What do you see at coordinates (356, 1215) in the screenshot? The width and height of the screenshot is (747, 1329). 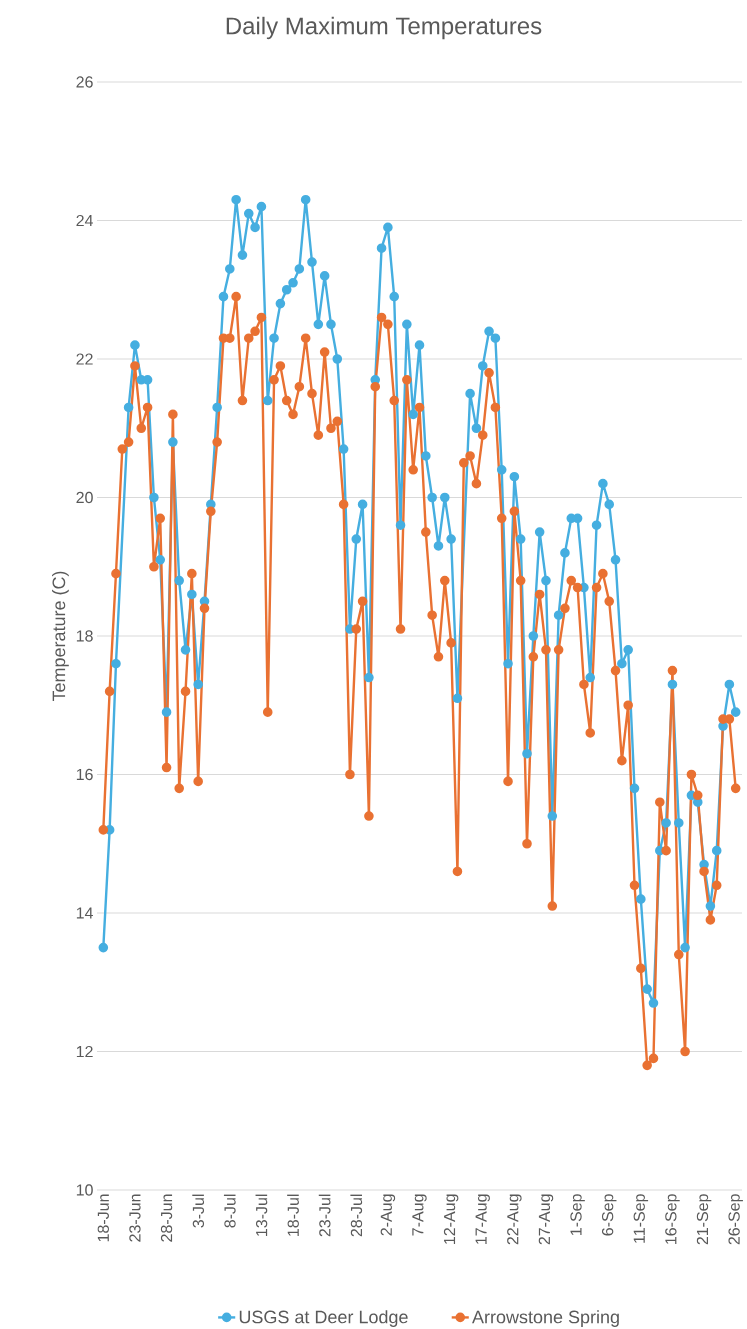 I see `x-tick-label: 28-Jul` at bounding box center [356, 1215].